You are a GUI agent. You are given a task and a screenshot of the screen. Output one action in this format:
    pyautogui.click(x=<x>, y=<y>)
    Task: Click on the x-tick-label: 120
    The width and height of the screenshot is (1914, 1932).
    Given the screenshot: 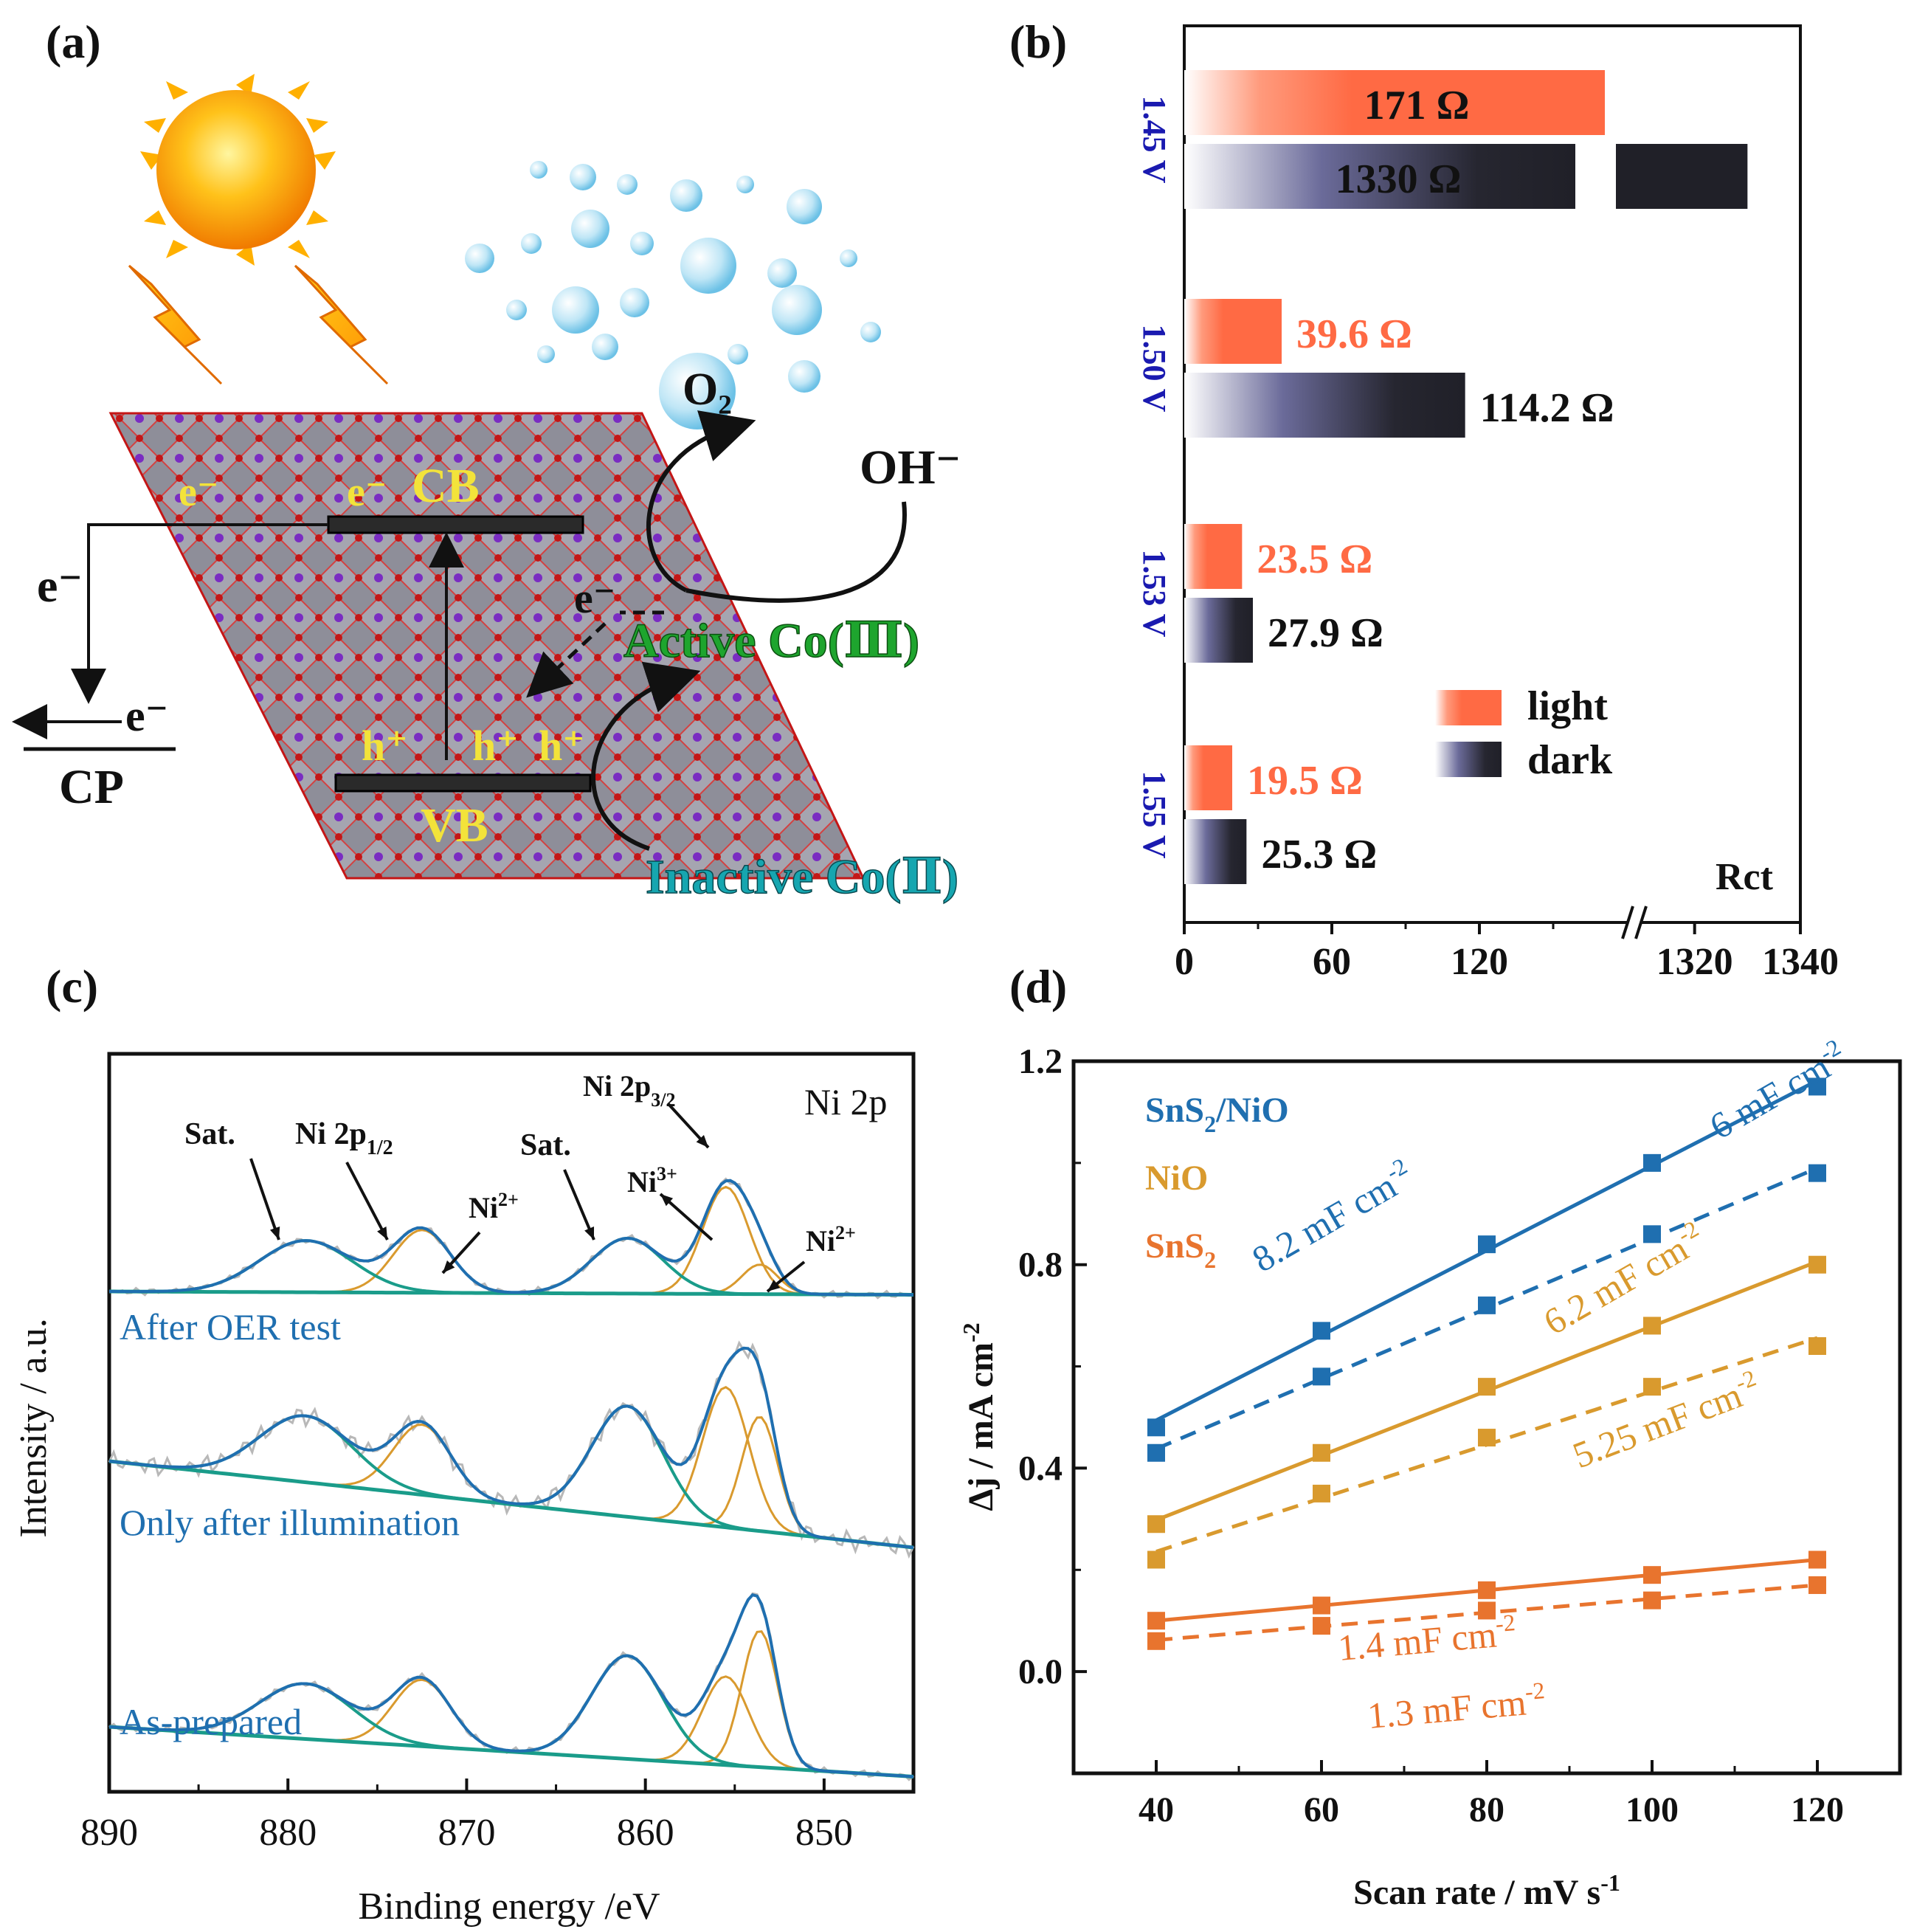 What is the action you would take?
    pyautogui.click(x=1817, y=1809)
    